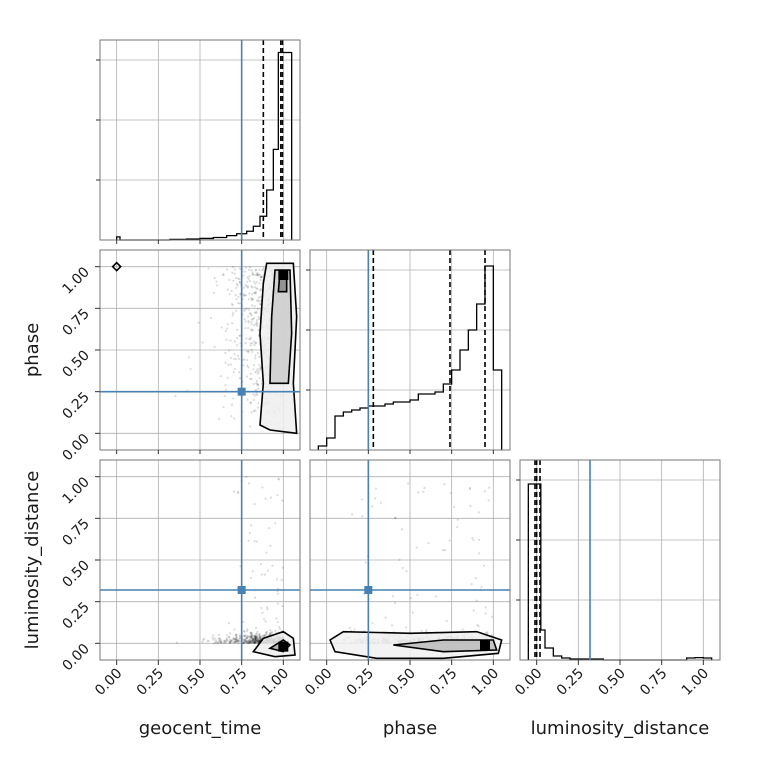 Image resolution: width=760 pixels, height=760 pixels. What do you see at coordinates (485, 645) in the screenshot?
I see `density-peak-phase-luminosity_distance` at bounding box center [485, 645].